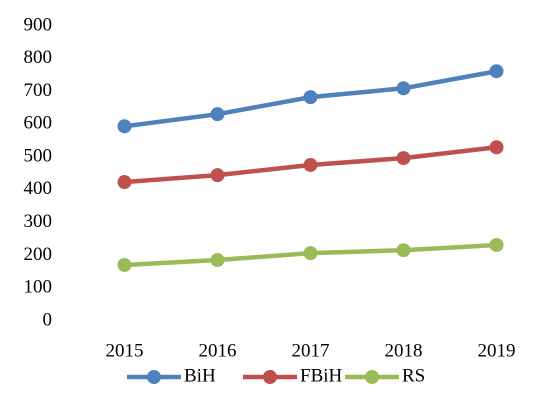 This screenshot has width=537, height=414. Describe the element at coordinates (200, 375) in the screenshot. I see `legend-label: BiH` at that location.